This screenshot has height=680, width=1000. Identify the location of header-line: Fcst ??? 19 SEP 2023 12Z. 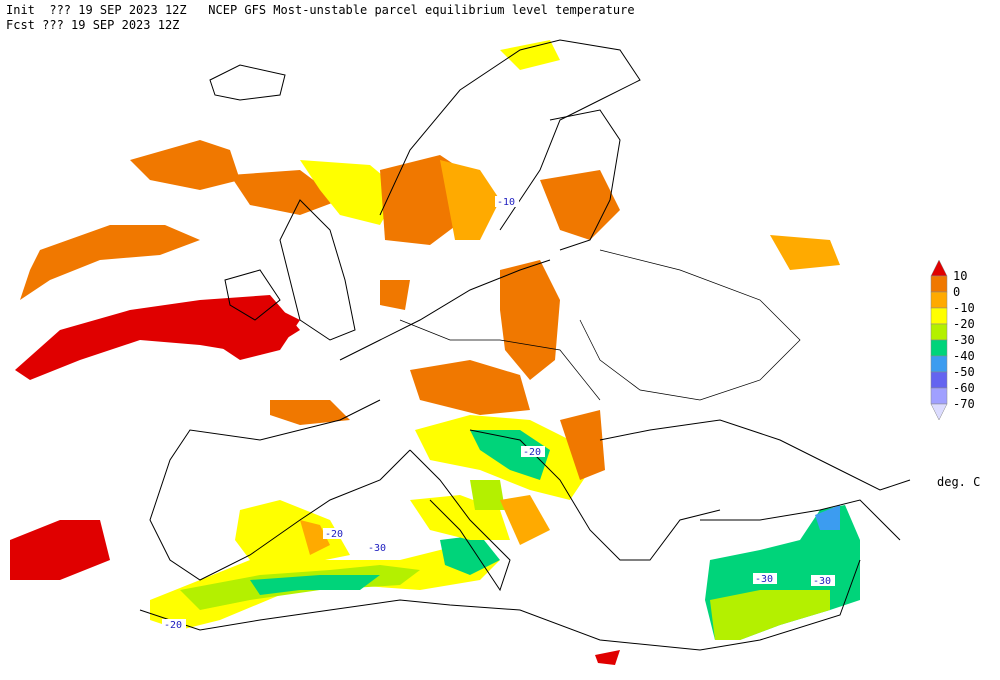
(92, 25).